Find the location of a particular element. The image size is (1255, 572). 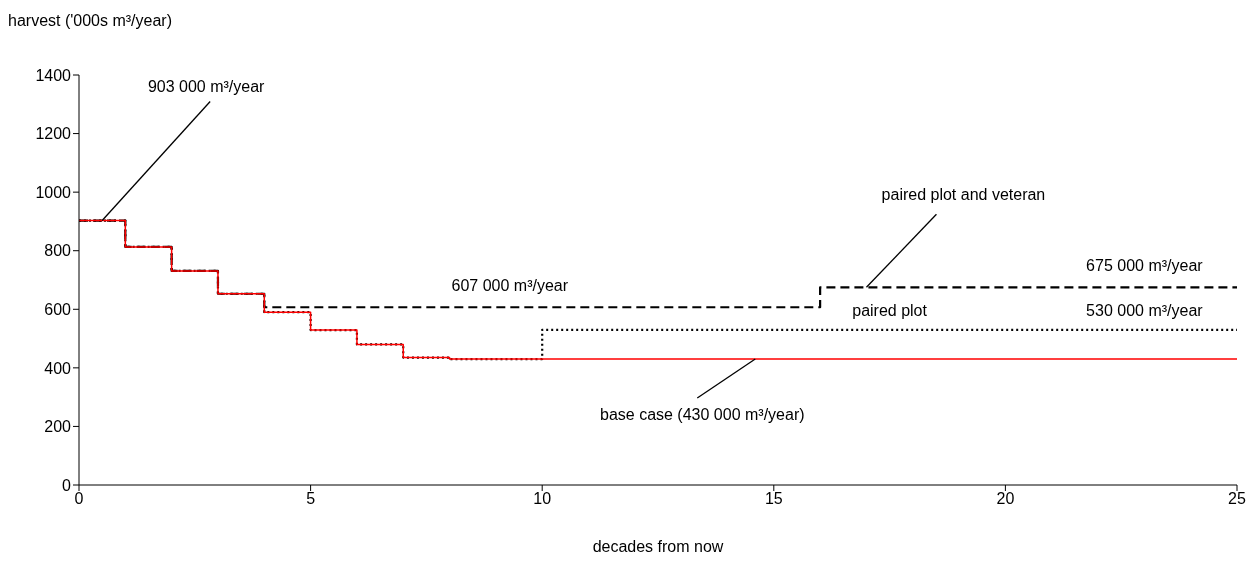

y-tick-label: 400 is located at coordinates (58, 368).